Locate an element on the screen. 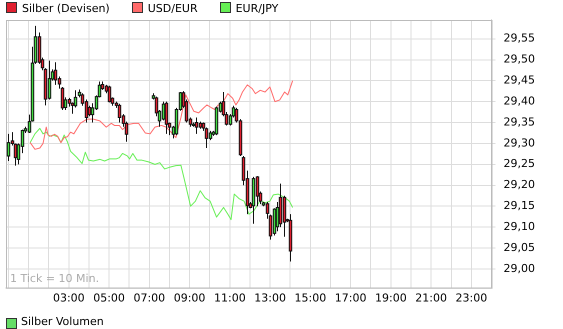  legend-label: Silber (Devisen) is located at coordinates (65, 8).